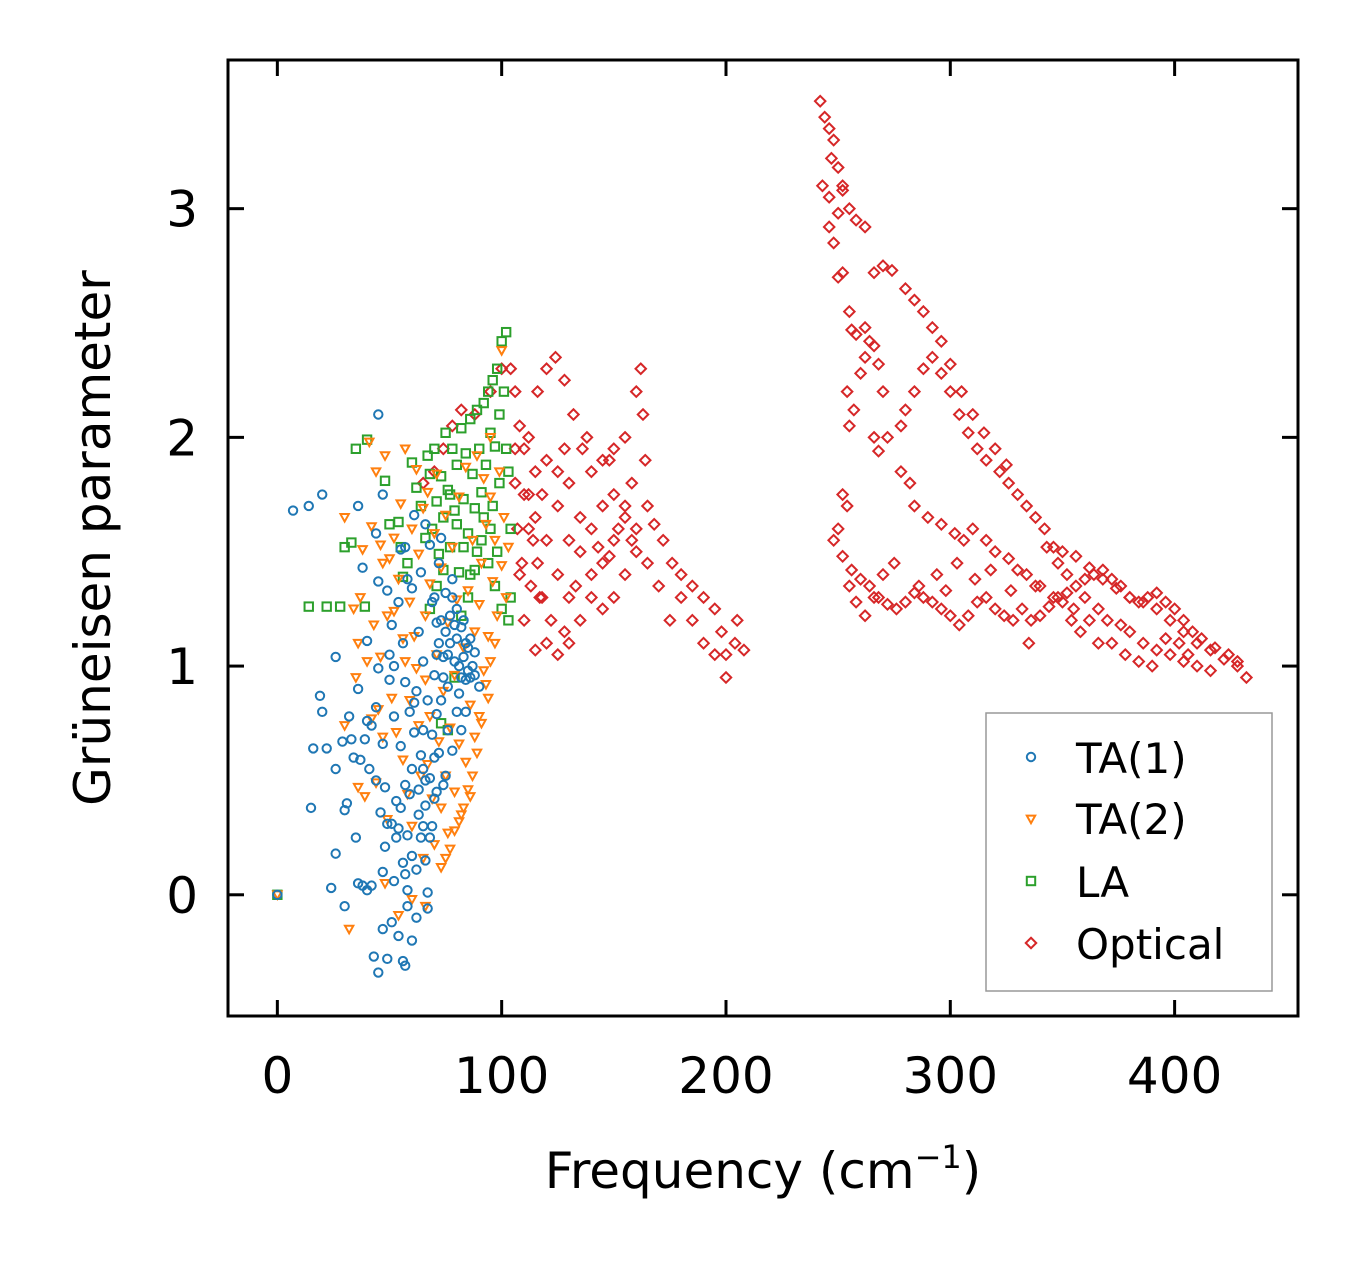 This screenshot has width=1357, height=1264. What do you see at coordinates (93, 538) in the screenshot?
I see `y-axis-label: Grüneisen parameter` at bounding box center [93, 538].